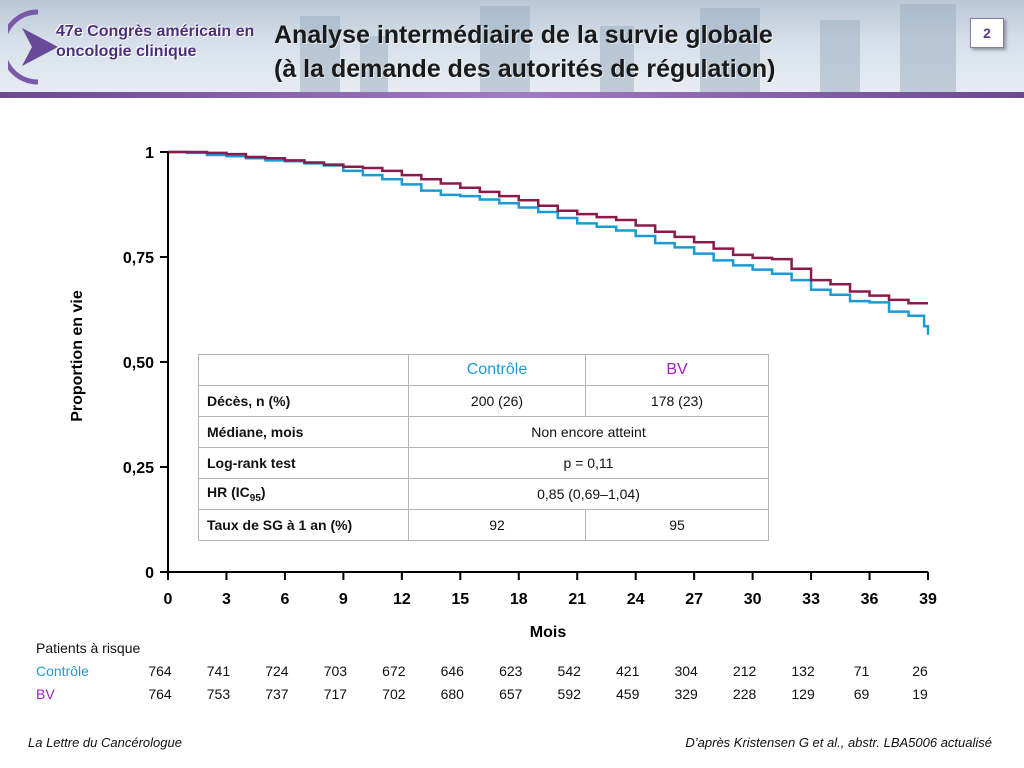  What do you see at coordinates (694, 599) in the screenshot?
I see `x-tick-label: 27` at bounding box center [694, 599].